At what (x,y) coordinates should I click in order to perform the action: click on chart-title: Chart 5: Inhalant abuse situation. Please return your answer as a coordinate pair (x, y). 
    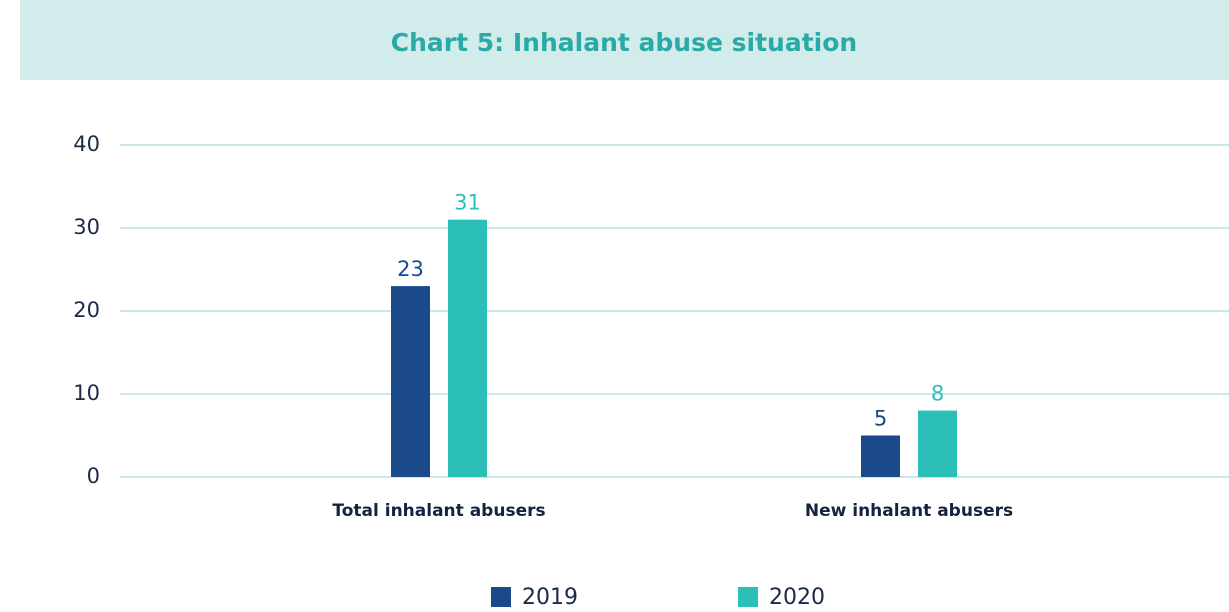
    Looking at the image, I should click on (624, 42).